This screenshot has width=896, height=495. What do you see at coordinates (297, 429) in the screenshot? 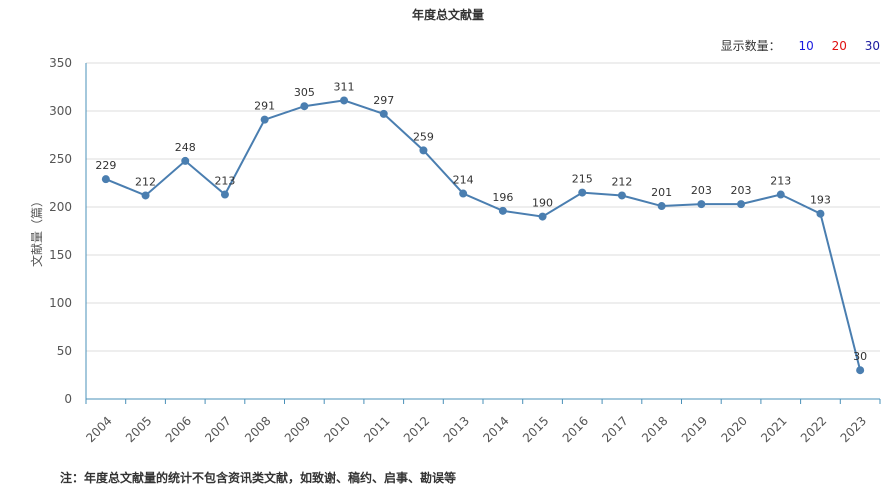
I see `x-tick-label: 2009` at bounding box center [297, 429].